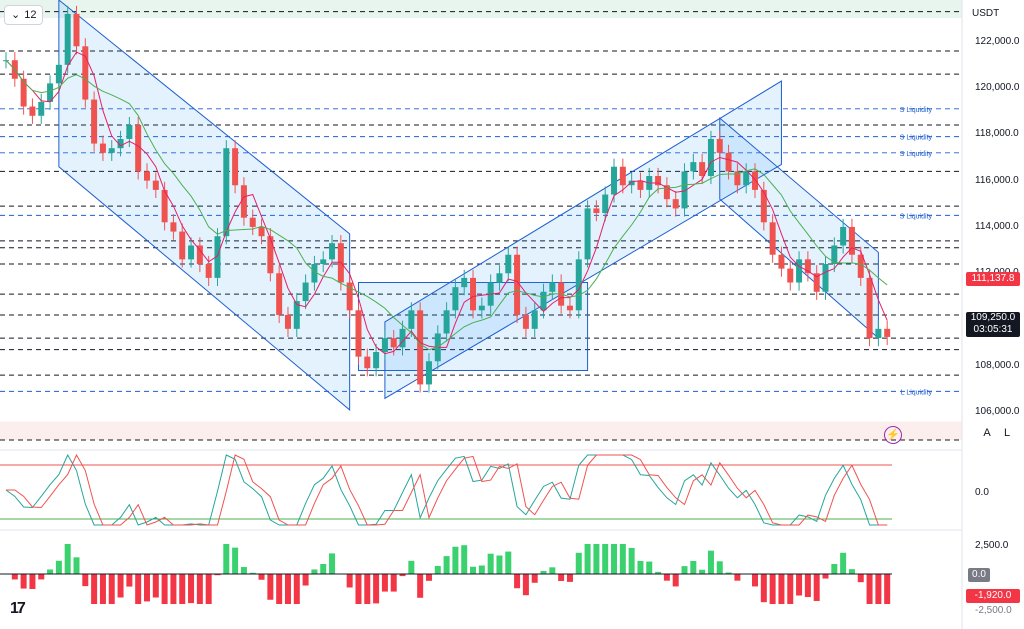  What do you see at coordinates (986, 13) in the screenshot?
I see `currency-label: USDT` at bounding box center [986, 13].